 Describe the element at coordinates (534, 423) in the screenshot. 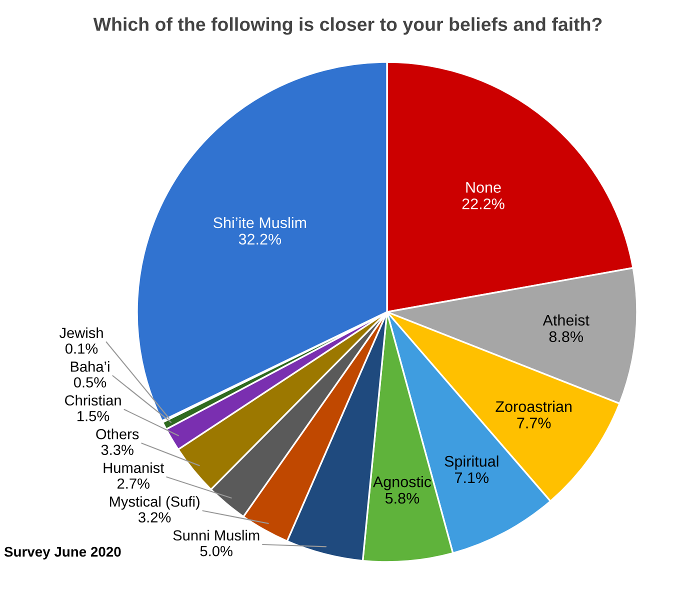

I see `data-label: 7.7%` at that location.